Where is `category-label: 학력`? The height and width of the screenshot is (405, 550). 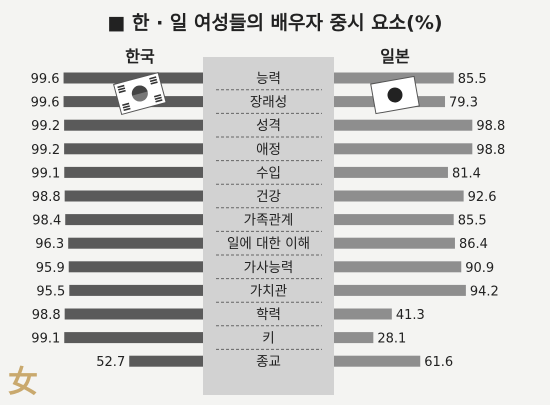 category-label: 학력 is located at coordinates (268, 315).